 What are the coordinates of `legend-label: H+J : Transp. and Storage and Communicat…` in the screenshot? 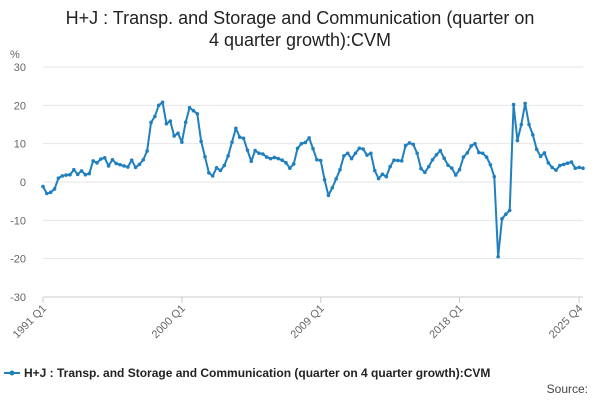 It's located at (257, 373).